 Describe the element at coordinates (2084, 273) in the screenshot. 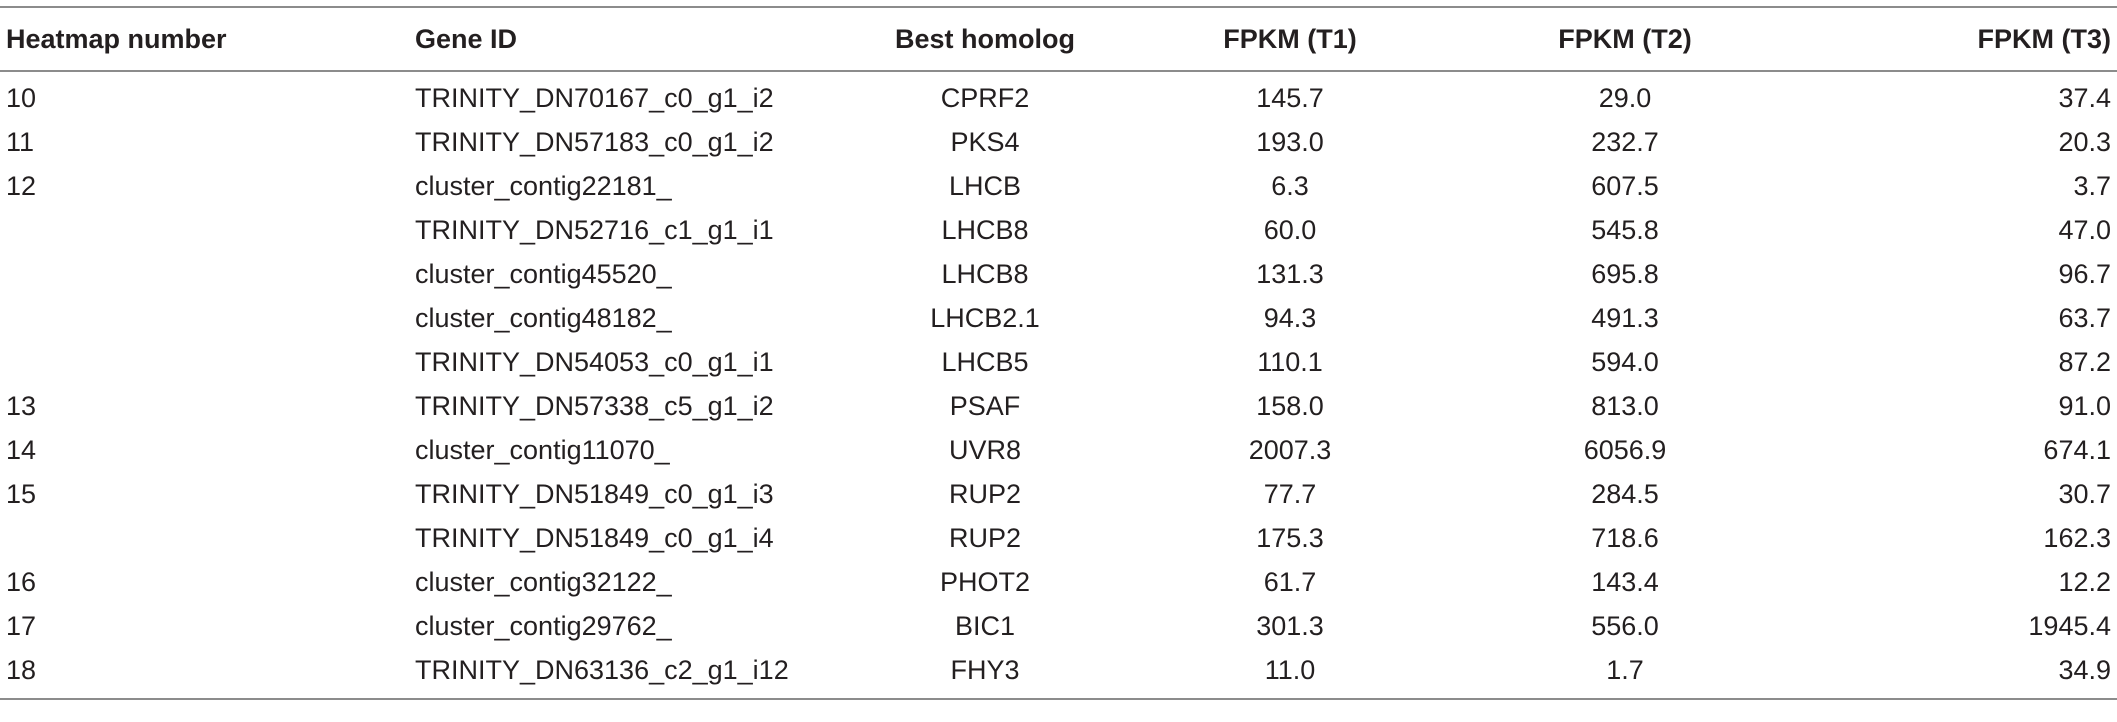

I see `cell-fpkm-t3: 96.7` at that location.